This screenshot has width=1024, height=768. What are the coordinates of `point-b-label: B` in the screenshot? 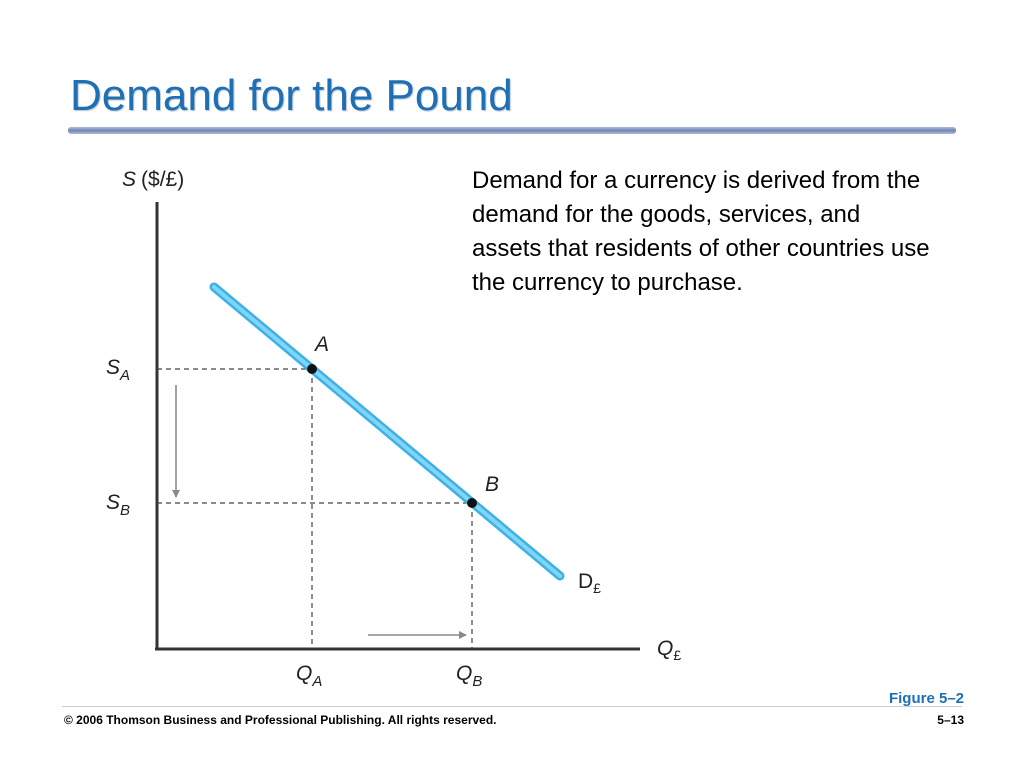 It's located at (492, 484).